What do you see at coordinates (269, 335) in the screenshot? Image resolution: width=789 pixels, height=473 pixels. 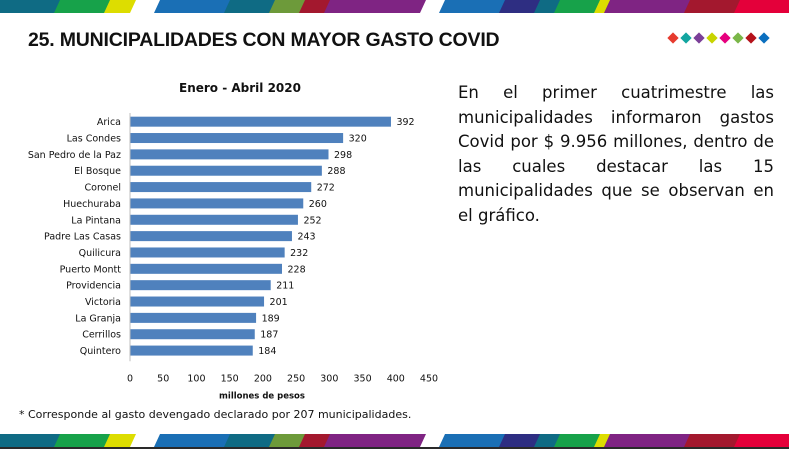 I see `data-label: 187` at bounding box center [269, 335].